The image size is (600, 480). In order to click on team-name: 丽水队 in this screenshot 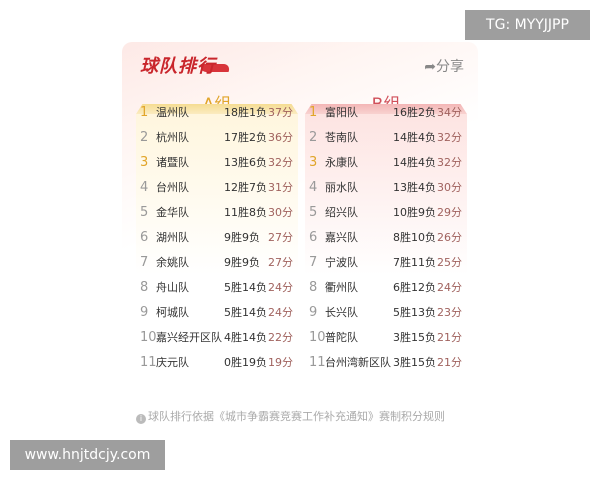, I will do `click(341, 187)`.